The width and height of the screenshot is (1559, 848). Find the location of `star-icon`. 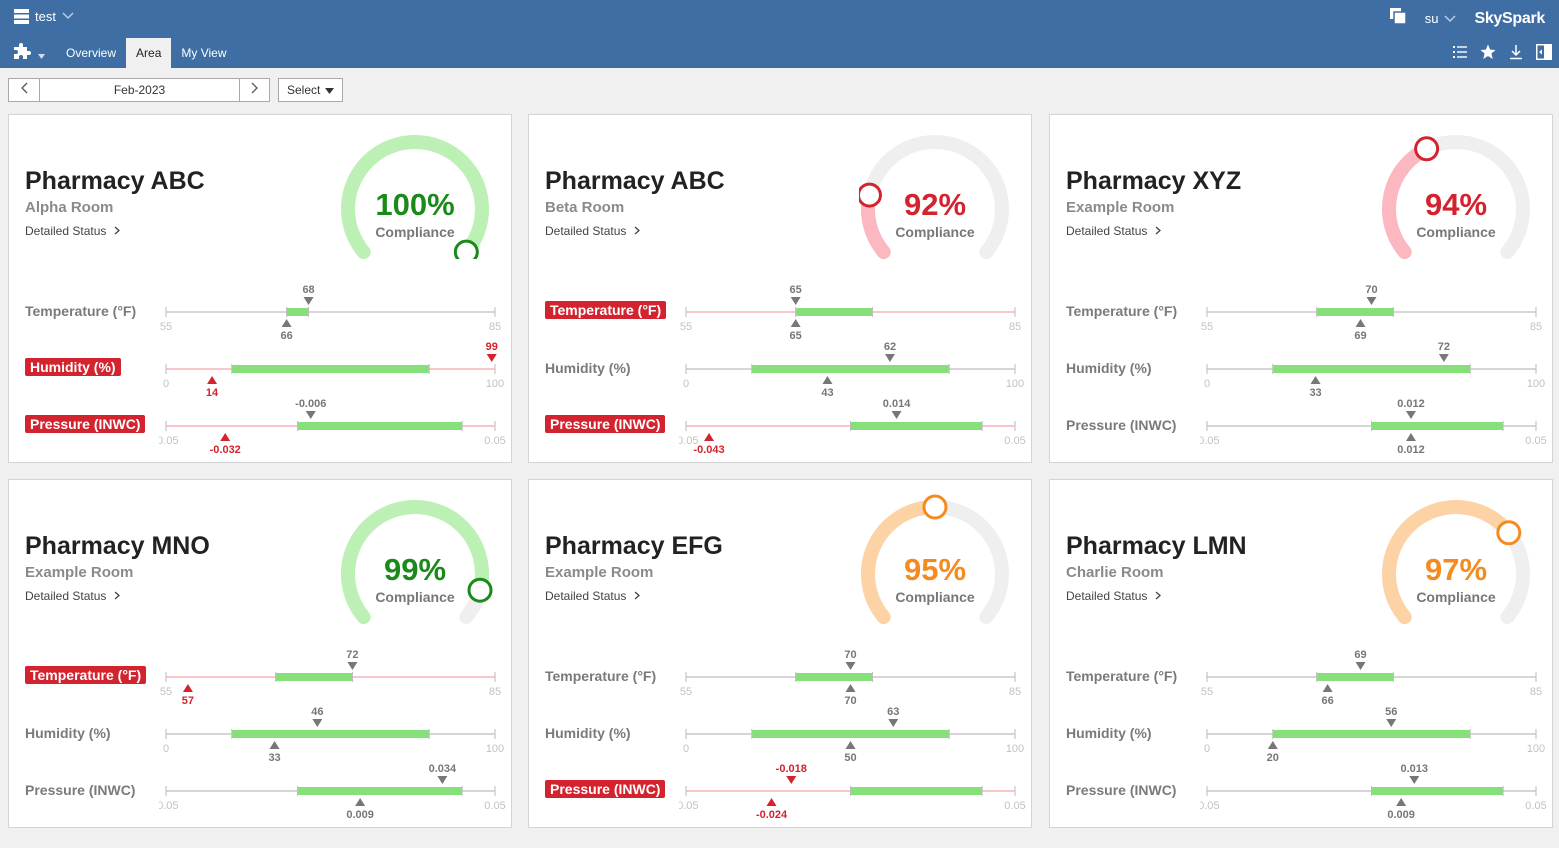

star-icon is located at coordinates (1488, 52).